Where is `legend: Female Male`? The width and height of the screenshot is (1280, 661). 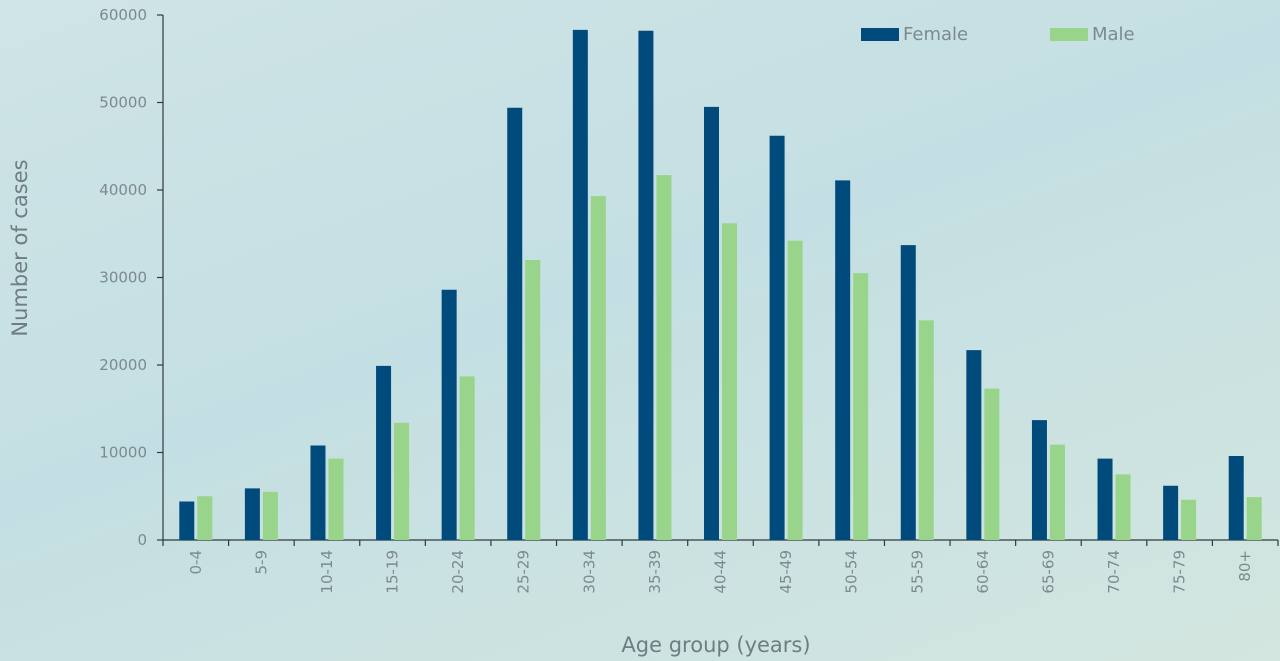
legend: Female Male is located at coordinates (998, 34).